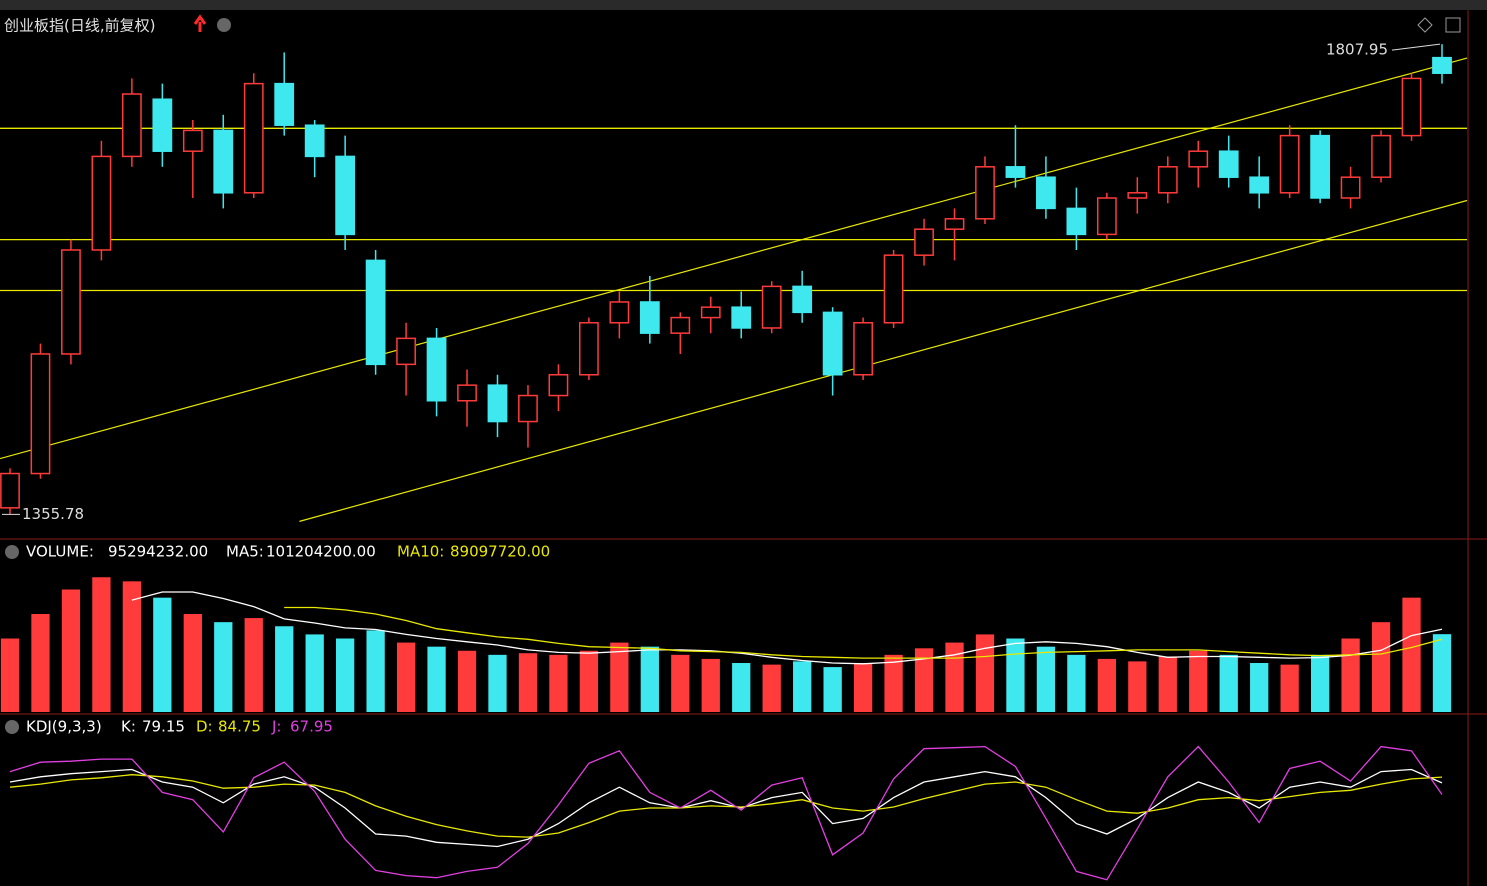  I want to click on title-icon, so click(200, 23).